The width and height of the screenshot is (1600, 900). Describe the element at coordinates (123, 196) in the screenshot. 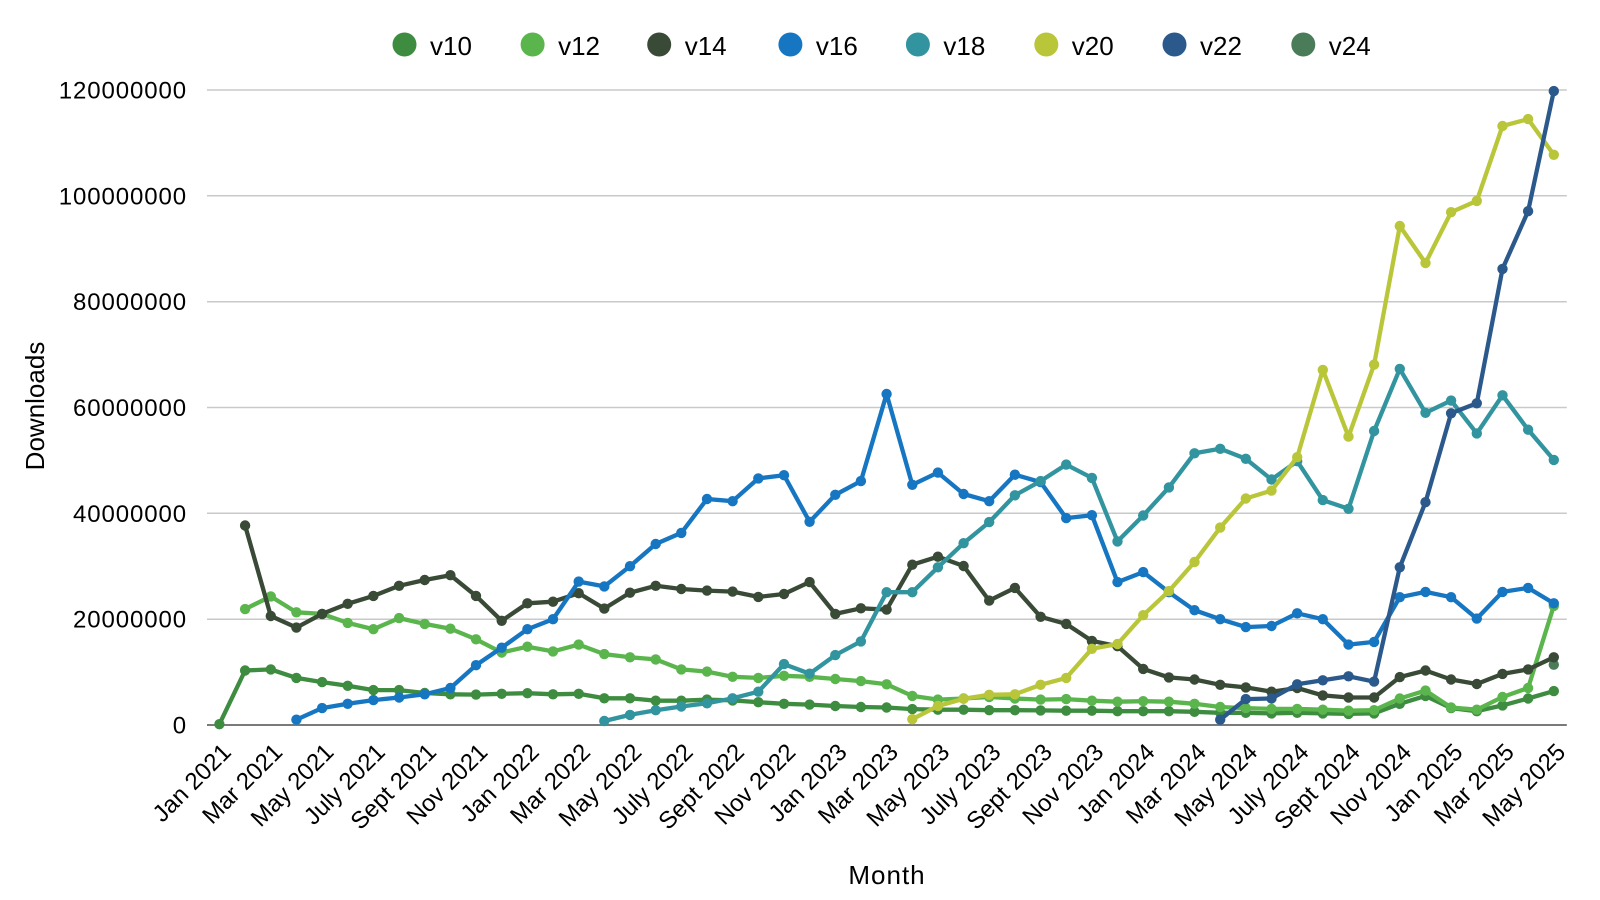

I see `svg-text: 100000000` at that location.